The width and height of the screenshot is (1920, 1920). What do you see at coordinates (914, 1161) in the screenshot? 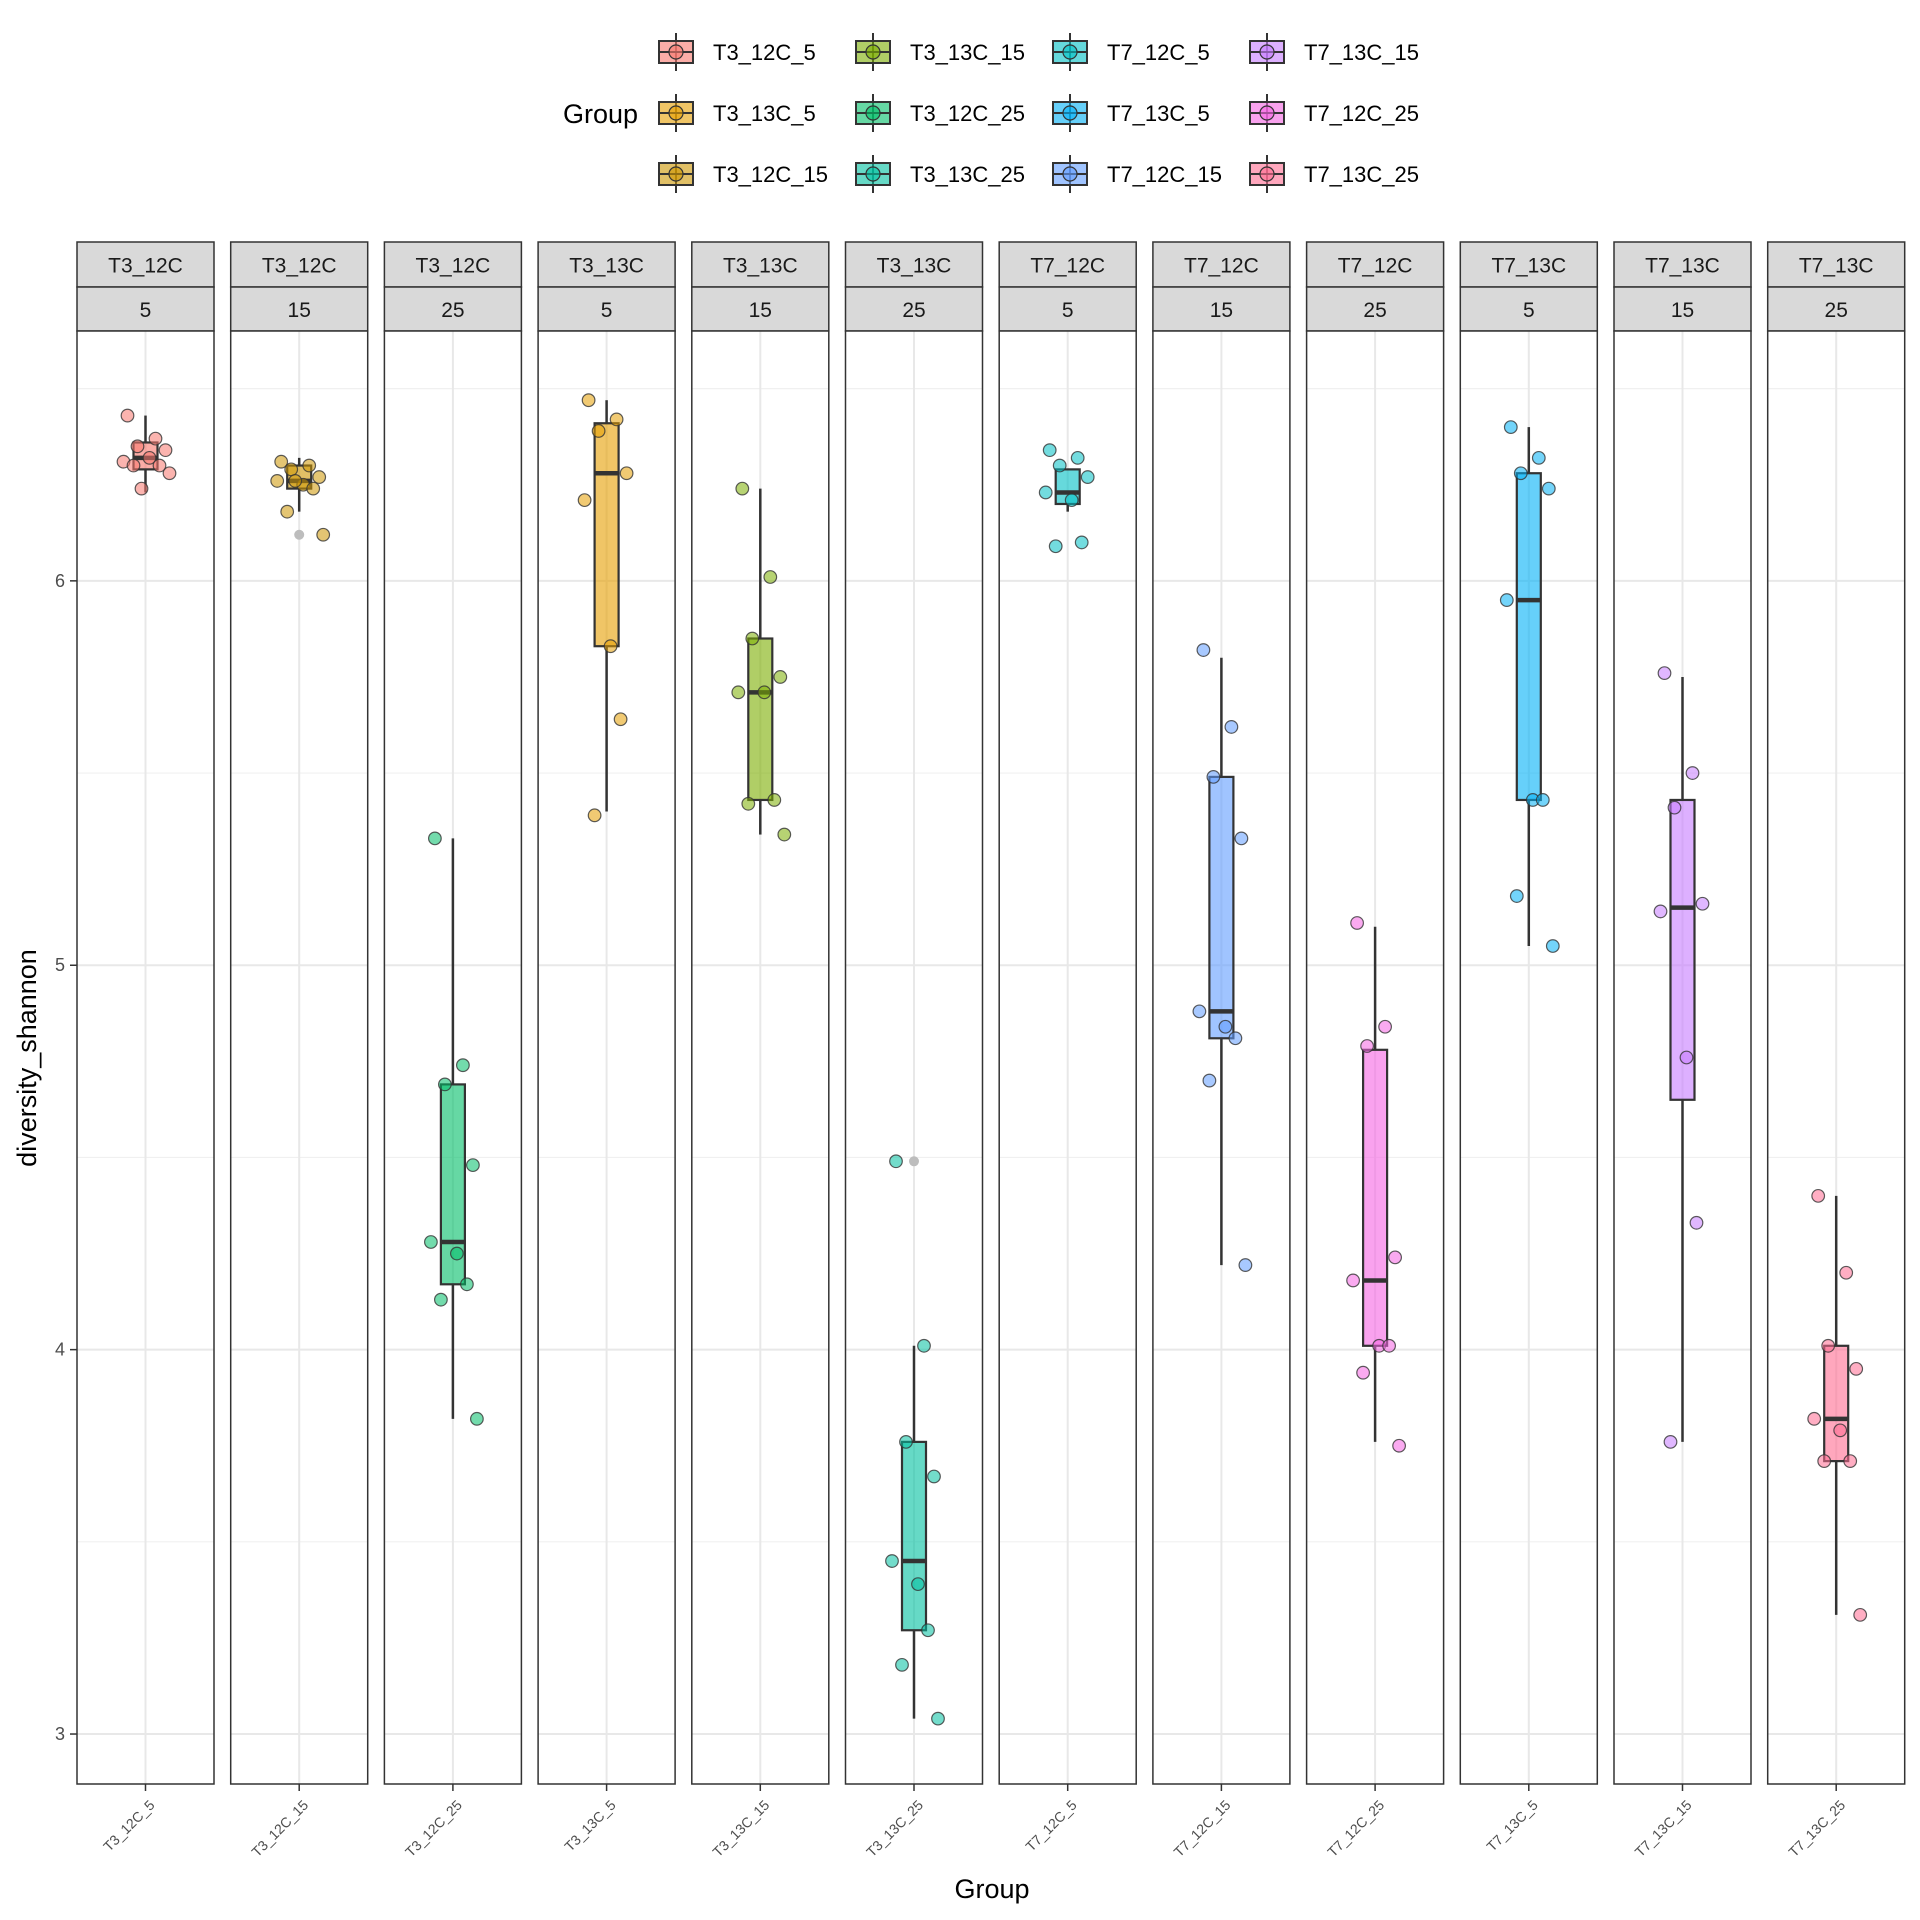
I see `outlier-point` at bounding box center [914, 1161].